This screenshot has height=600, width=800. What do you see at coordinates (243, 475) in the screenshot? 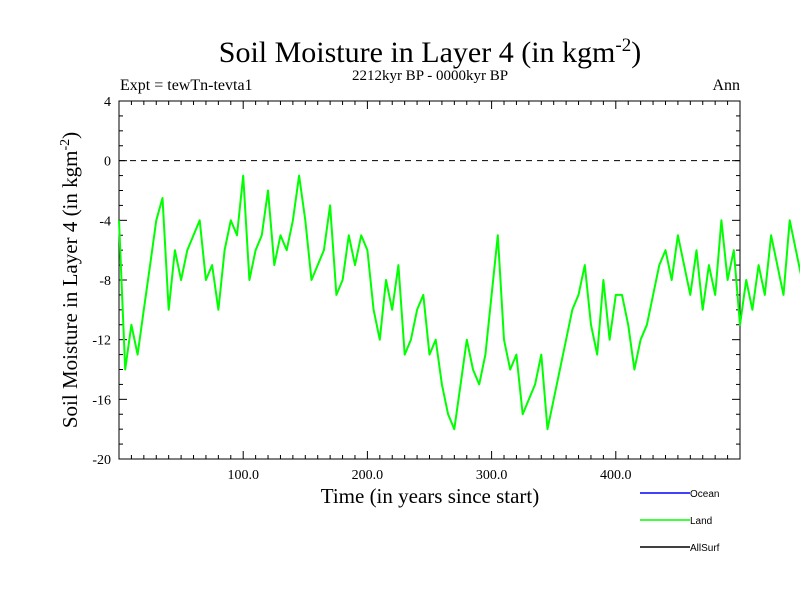
I see `x-tick-label: 100.0` at bounding box center [243, 475].